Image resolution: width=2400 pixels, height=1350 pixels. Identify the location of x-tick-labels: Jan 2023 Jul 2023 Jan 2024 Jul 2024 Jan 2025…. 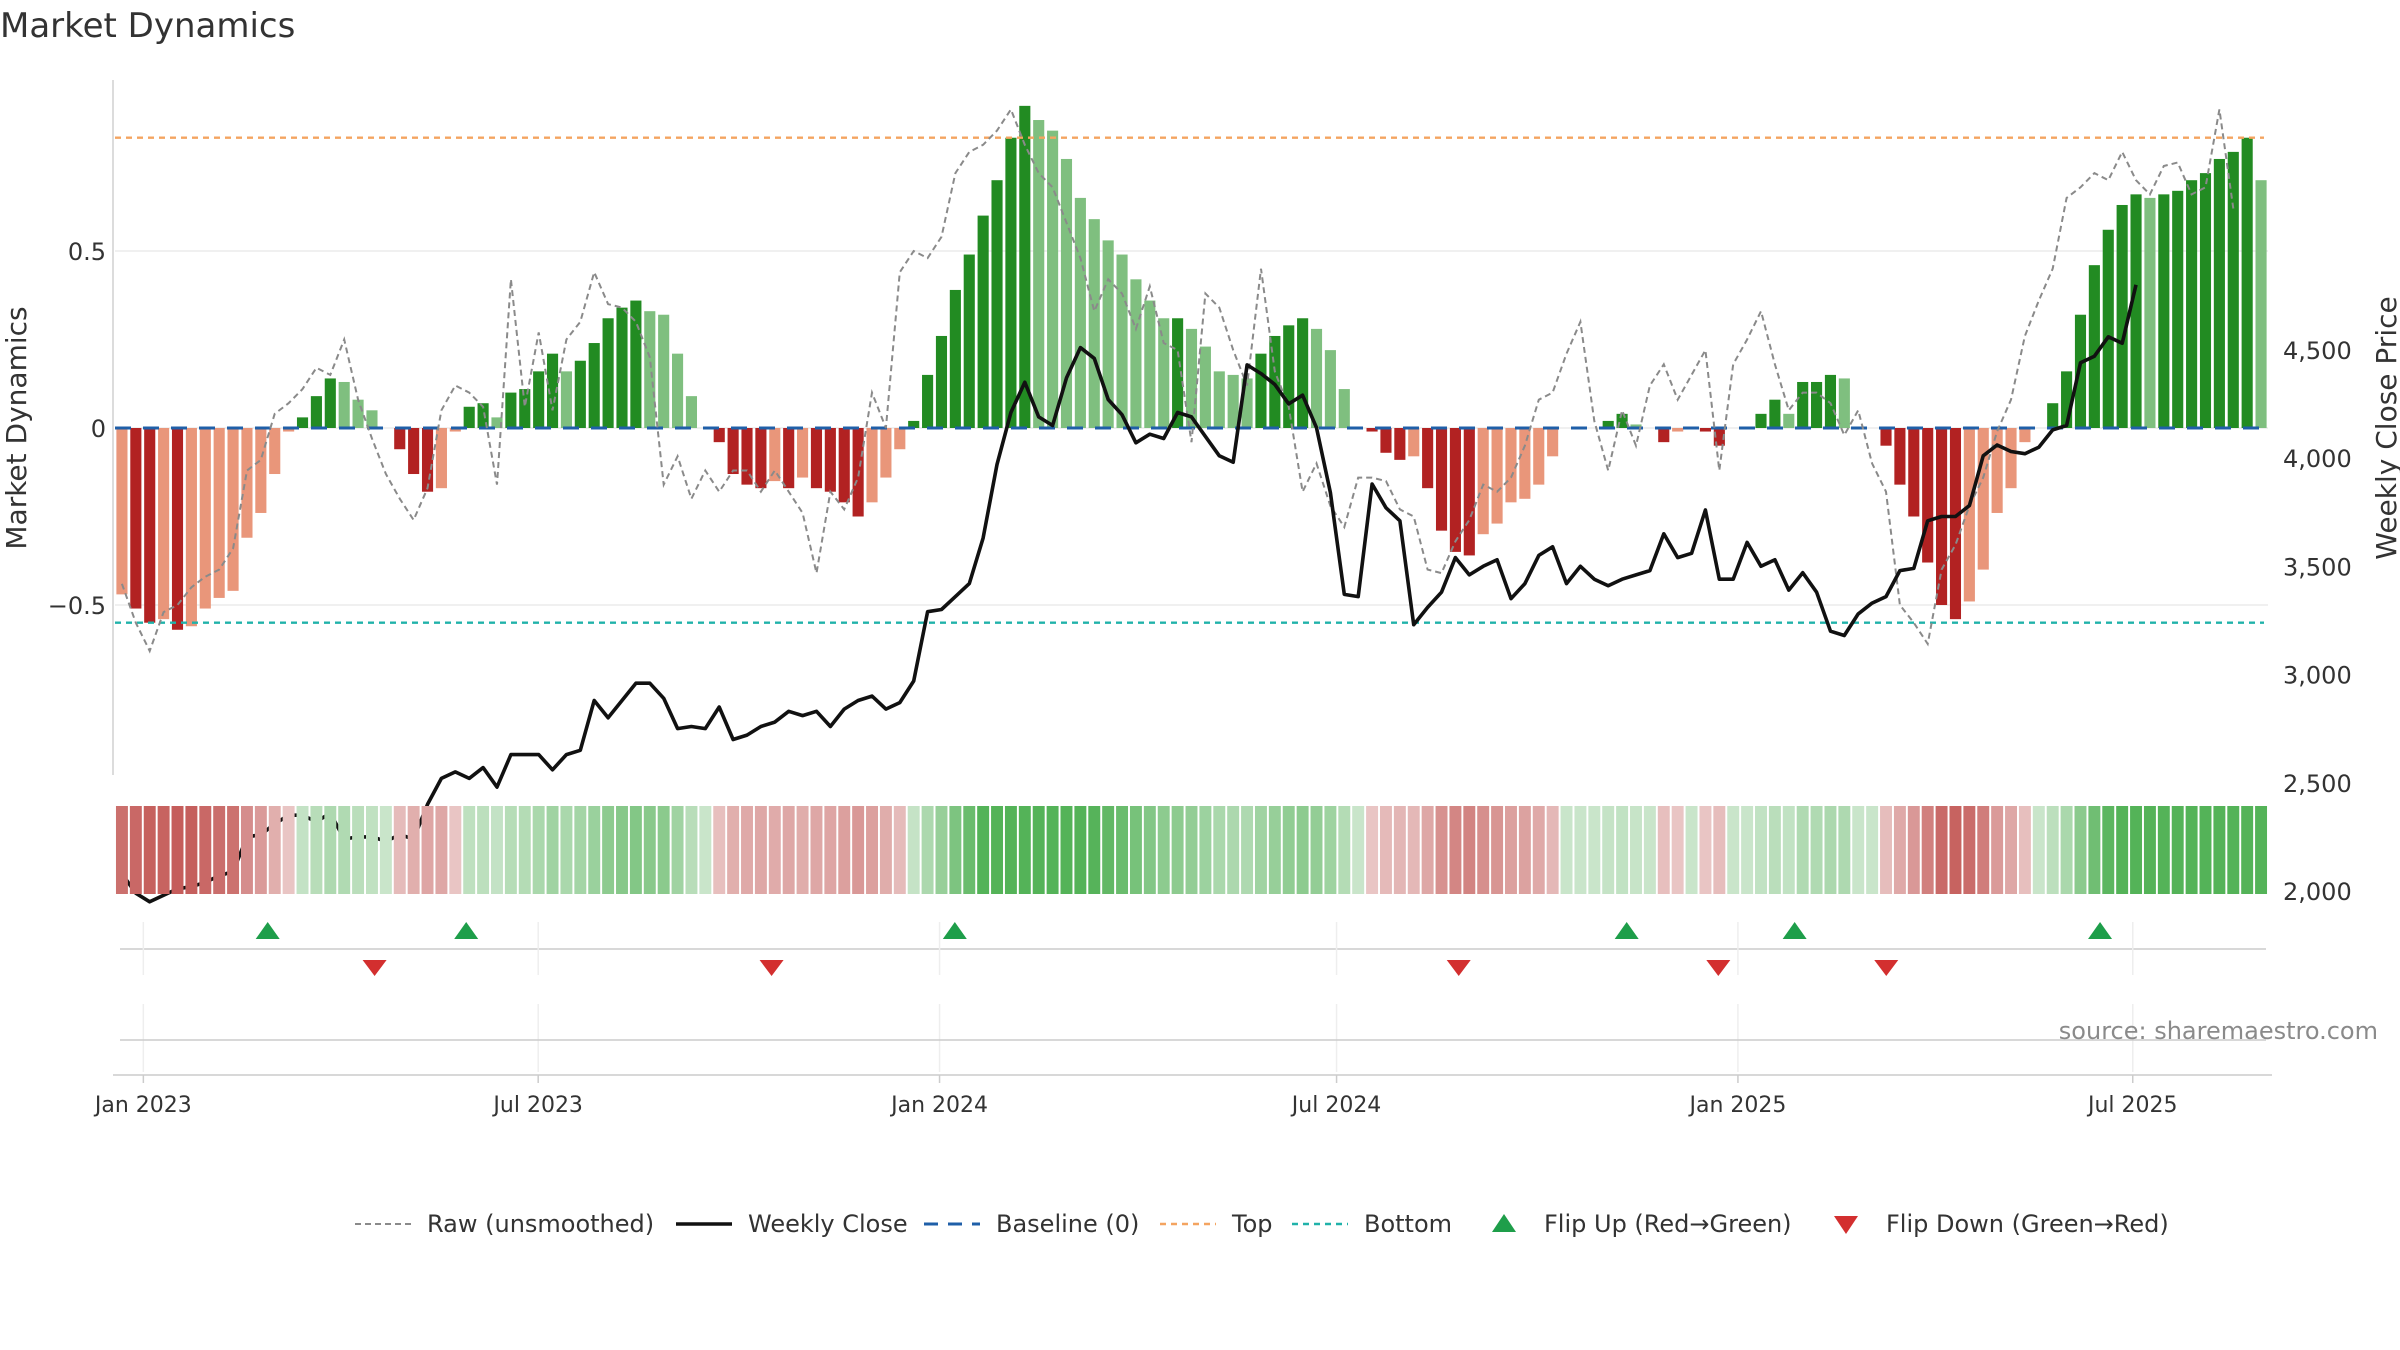
(1135, 1096).